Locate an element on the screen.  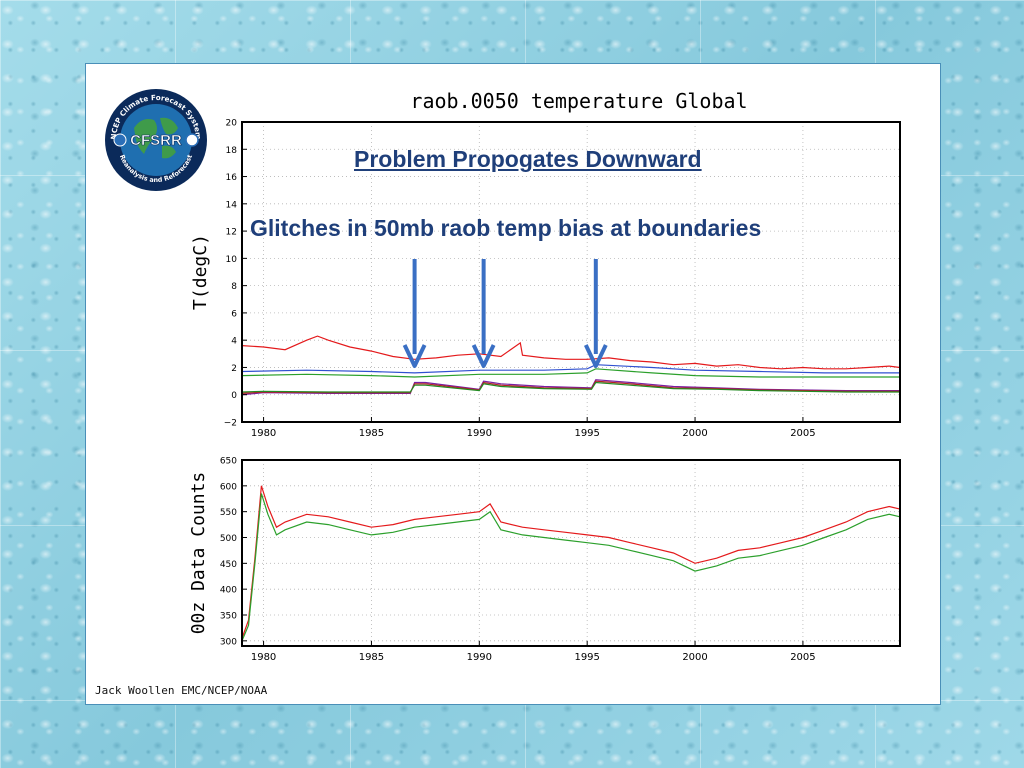
y-axis-label: 00z Data Counts is located at coordinates (198, 553).